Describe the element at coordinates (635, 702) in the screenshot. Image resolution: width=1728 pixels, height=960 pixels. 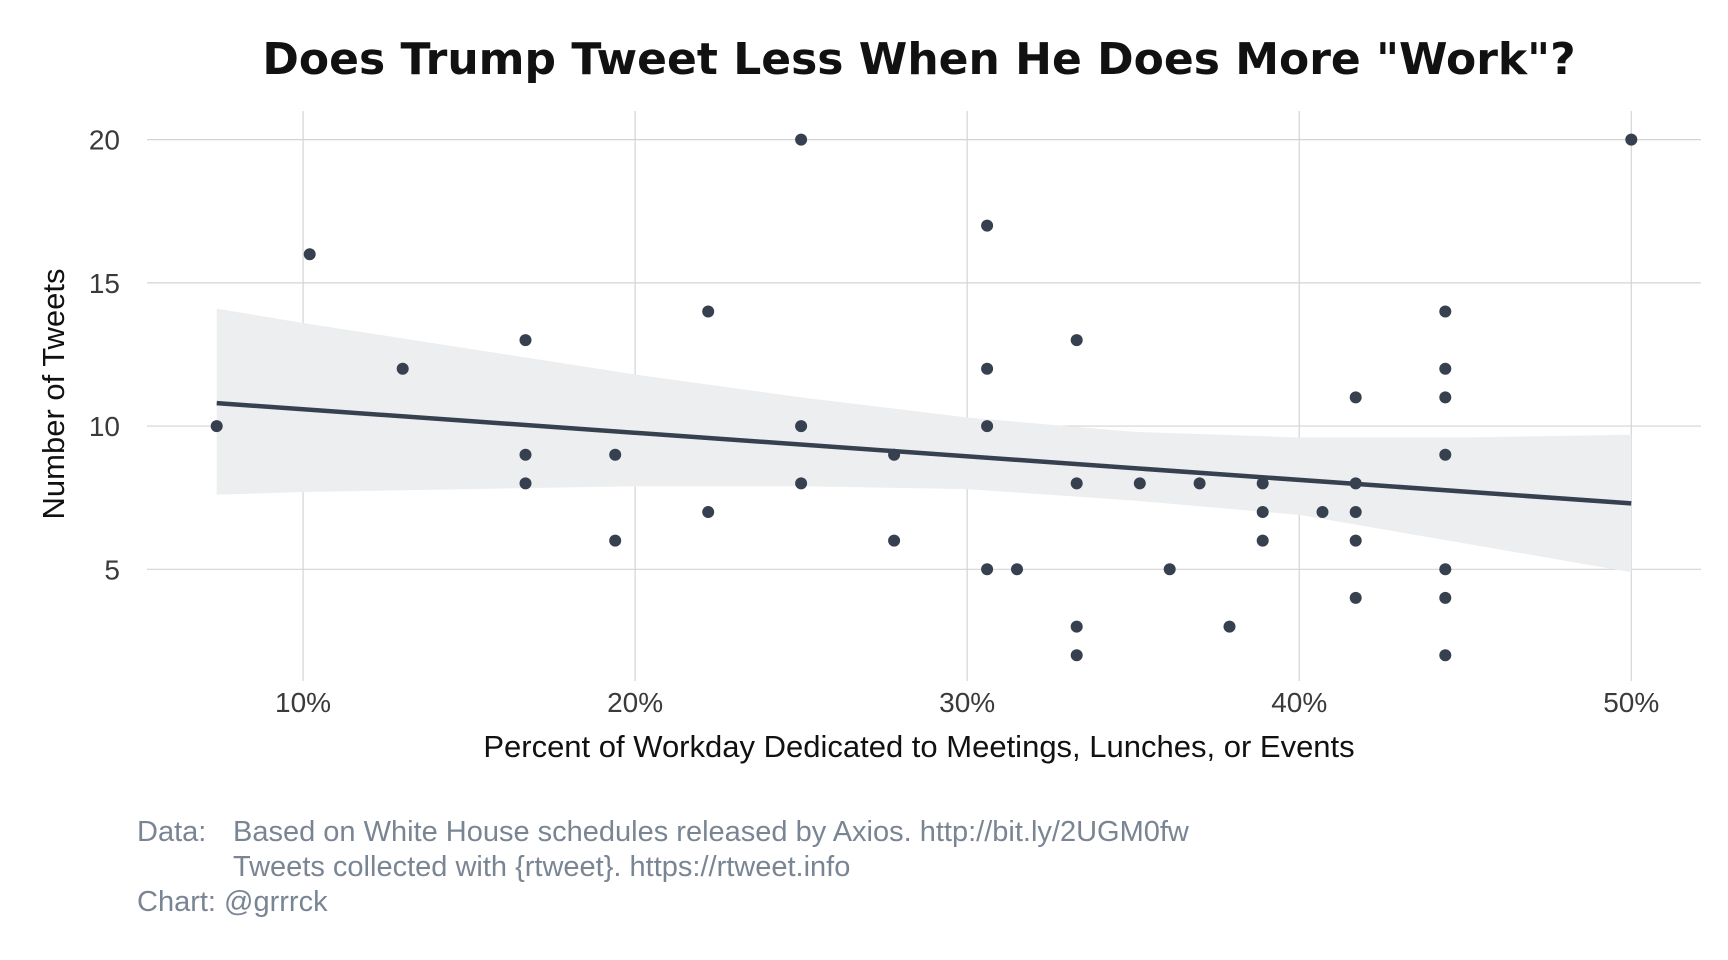
I see `x-tick-label: 20%` at that location.